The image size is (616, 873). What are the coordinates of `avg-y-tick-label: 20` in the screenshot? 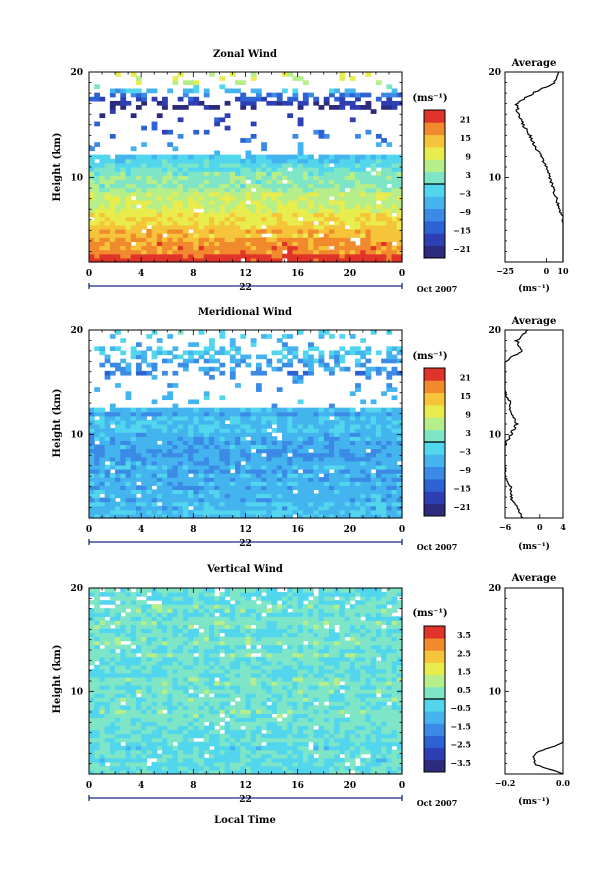 It's located at (494, 73).